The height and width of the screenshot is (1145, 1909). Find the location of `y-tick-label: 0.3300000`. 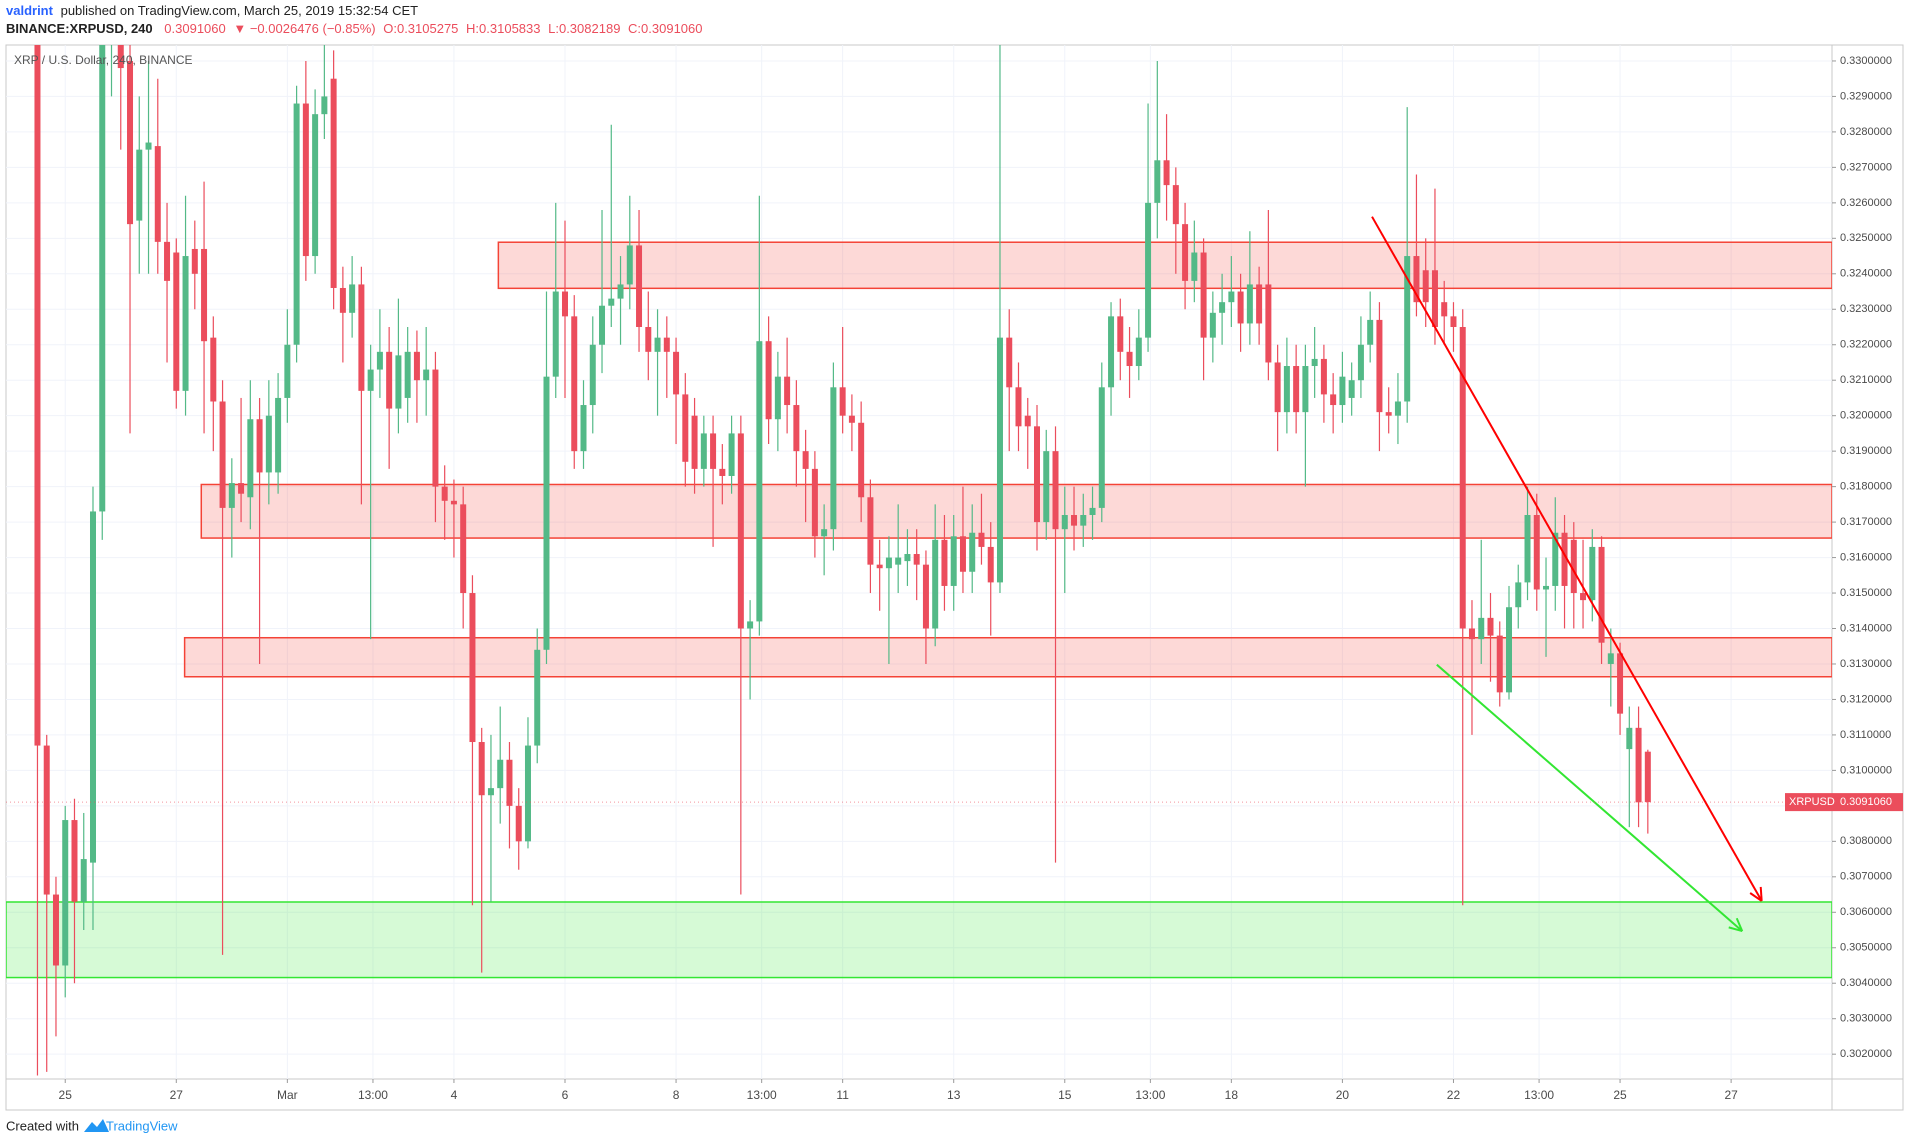

y-tick-label: 0.3300000 is located at coordinates (1866, 61).